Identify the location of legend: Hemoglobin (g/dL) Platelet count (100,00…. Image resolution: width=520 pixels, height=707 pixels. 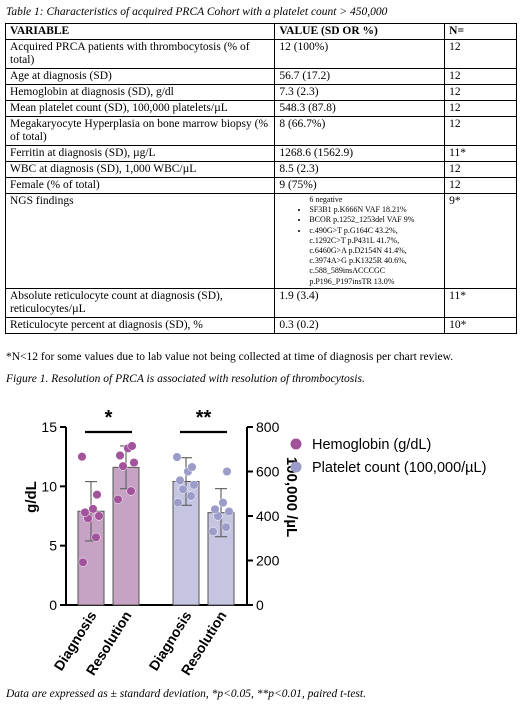
(388, 456).